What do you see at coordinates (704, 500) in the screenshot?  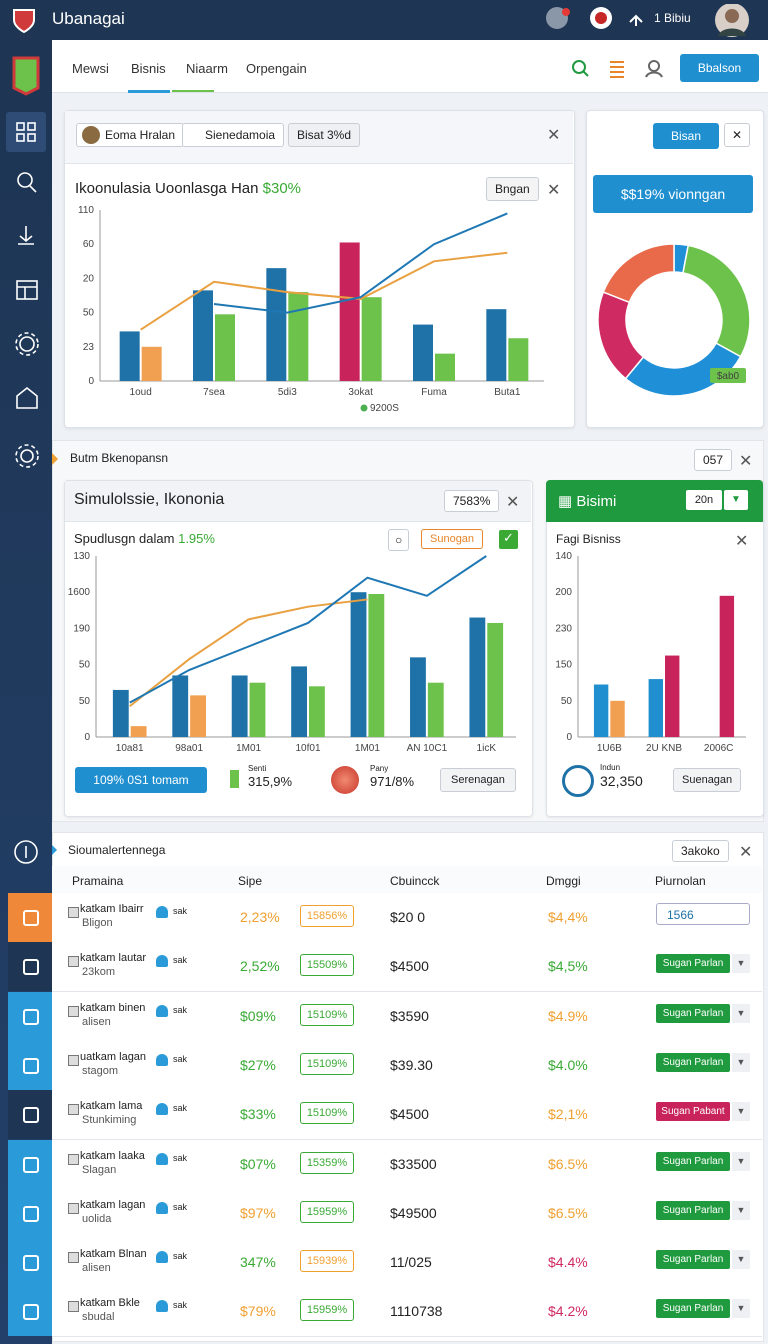 I see `select: 20n` at bounding box center [704, 500].